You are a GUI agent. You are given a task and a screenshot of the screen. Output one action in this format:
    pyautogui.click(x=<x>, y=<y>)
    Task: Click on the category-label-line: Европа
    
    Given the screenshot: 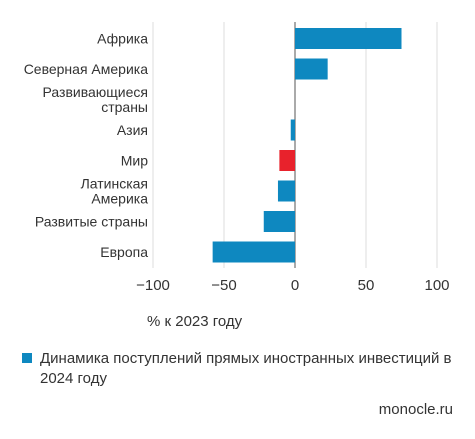 What is the action you would take?
    pyautogui.click(x=124, y=252)
    